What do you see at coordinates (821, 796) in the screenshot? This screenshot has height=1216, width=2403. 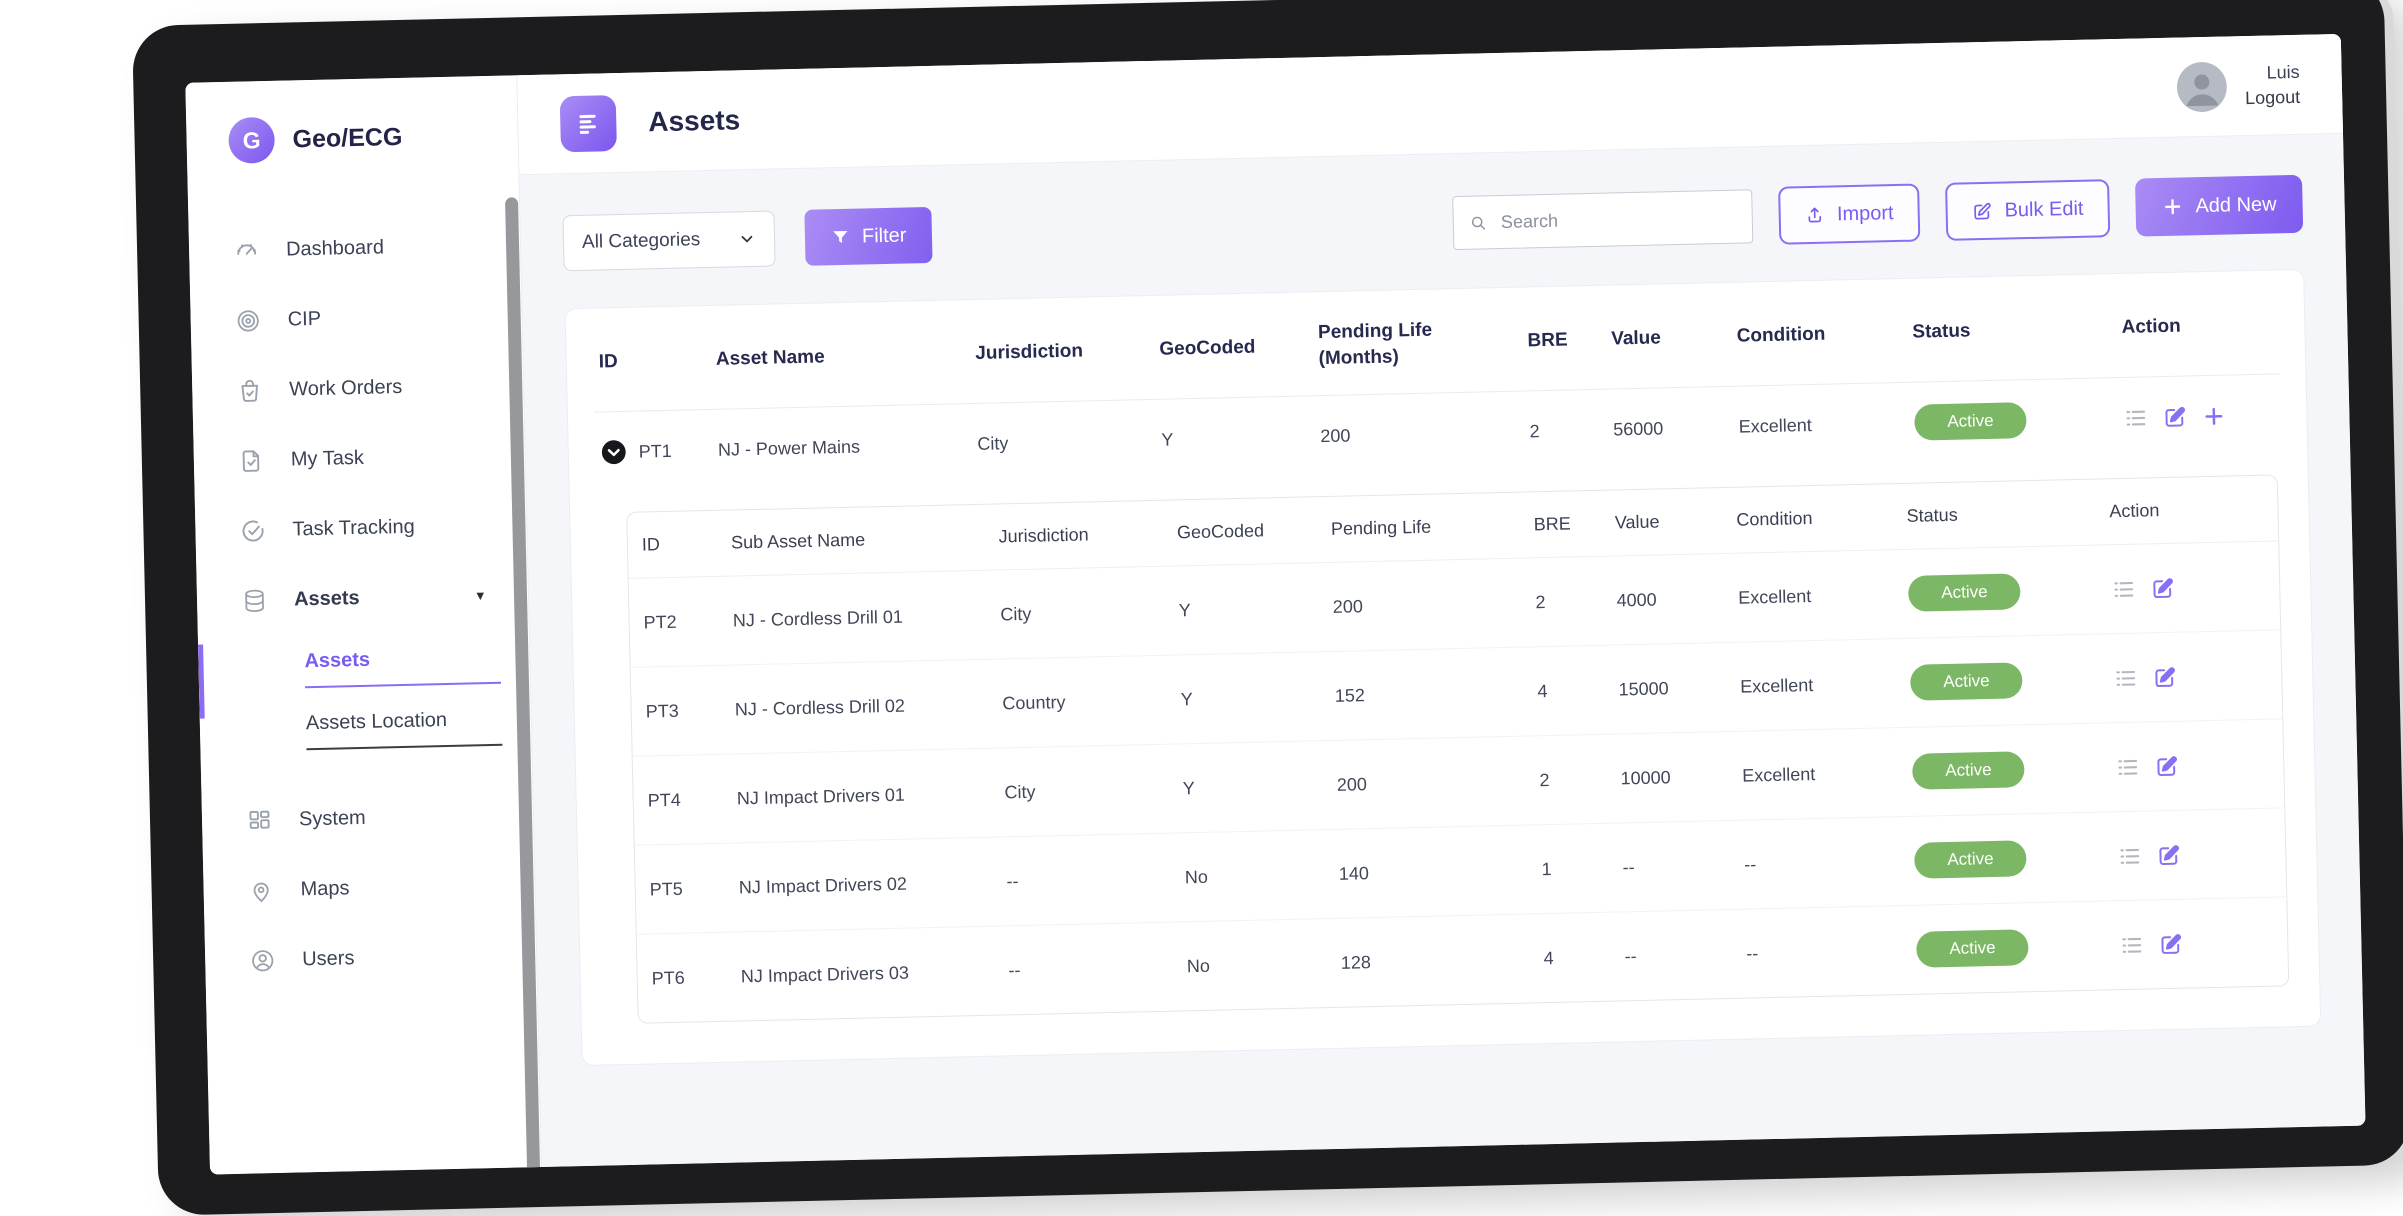 I see `cell-name: NJ Impact Drivers 01` at bounding box center [821, 796].